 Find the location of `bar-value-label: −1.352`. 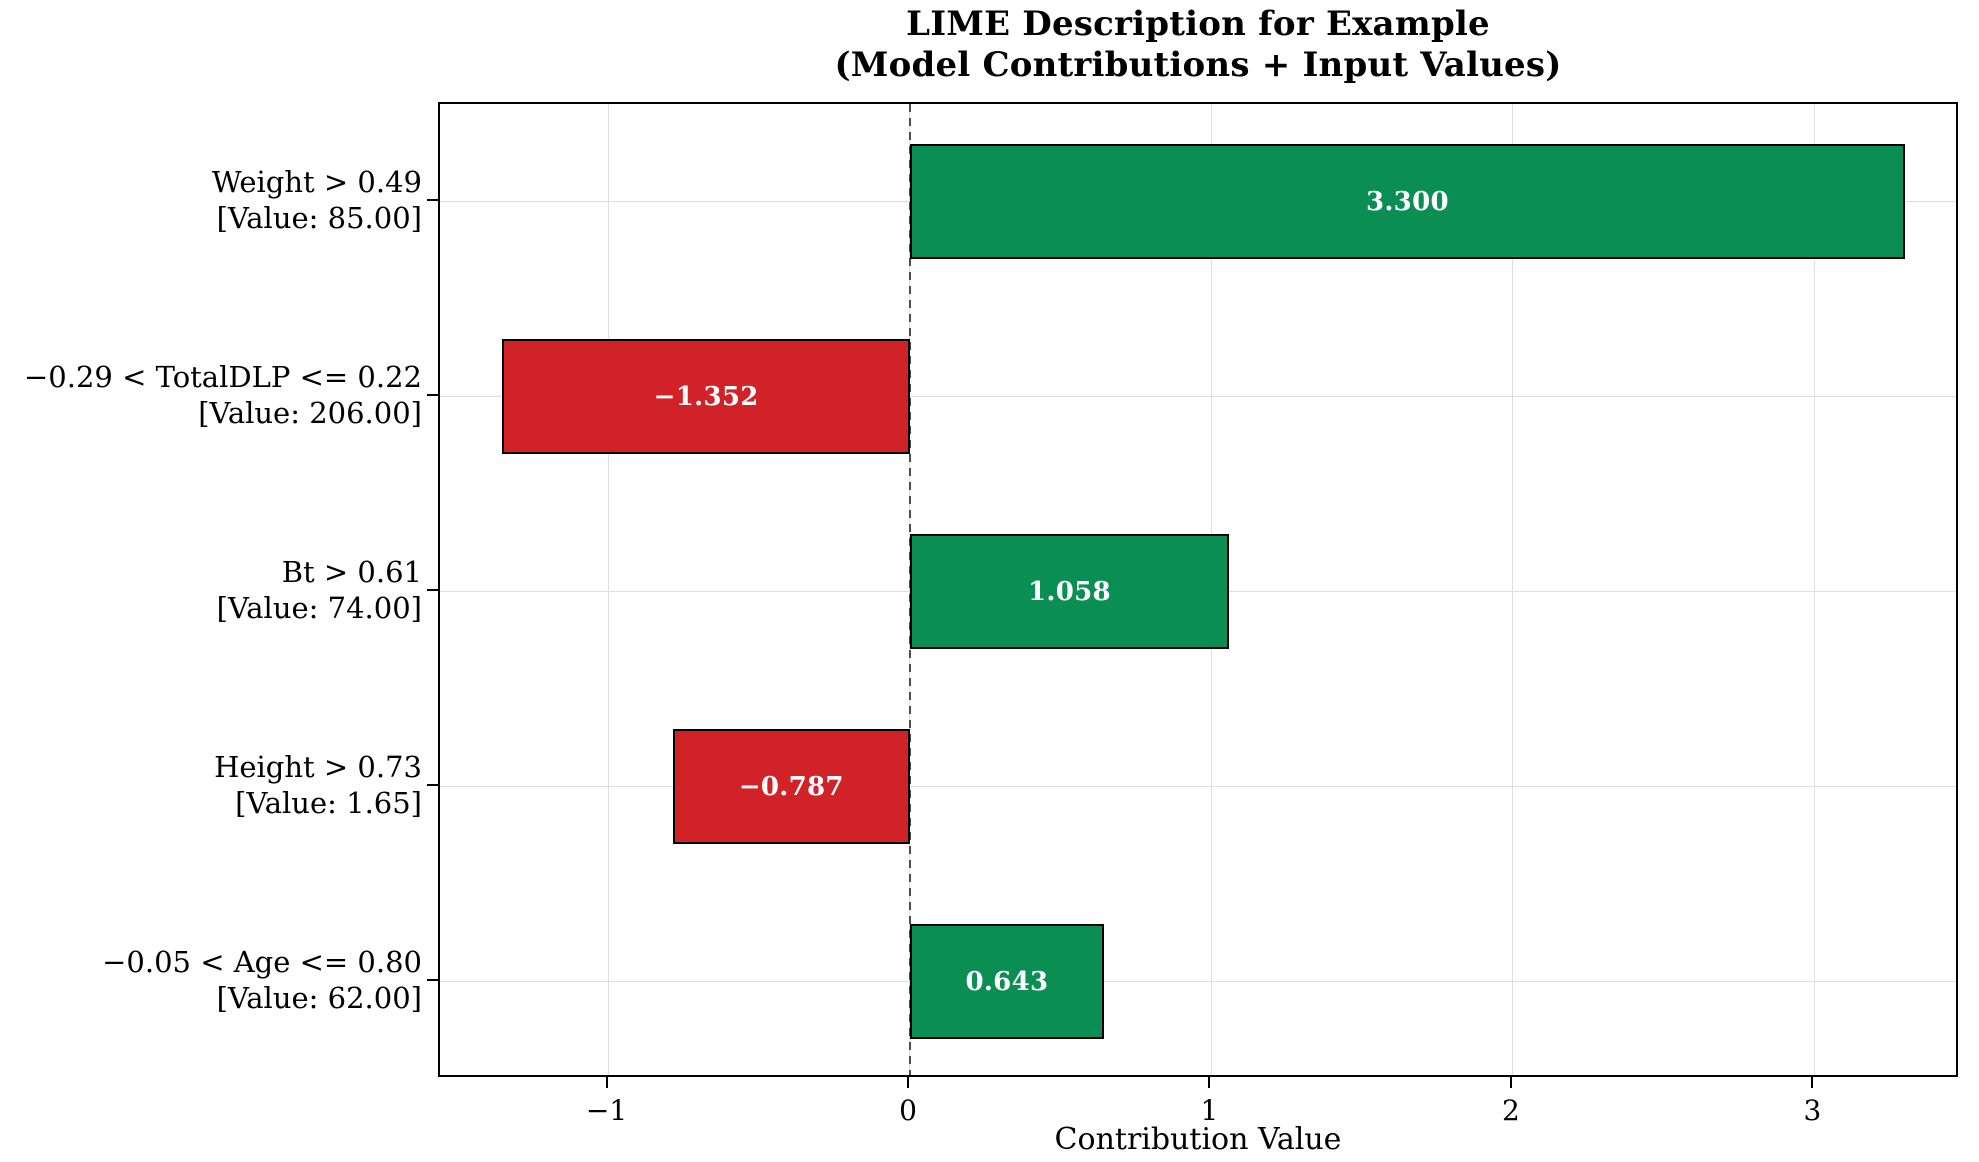

bar-value-label: −1.352 is located at coordinates (706, 396).